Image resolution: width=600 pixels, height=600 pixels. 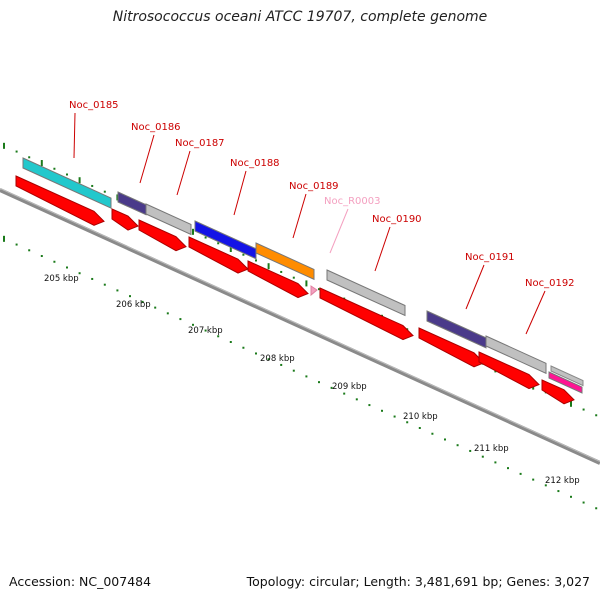 I want to click on gene-label: Noc_0188, so click(x=255, y=163).